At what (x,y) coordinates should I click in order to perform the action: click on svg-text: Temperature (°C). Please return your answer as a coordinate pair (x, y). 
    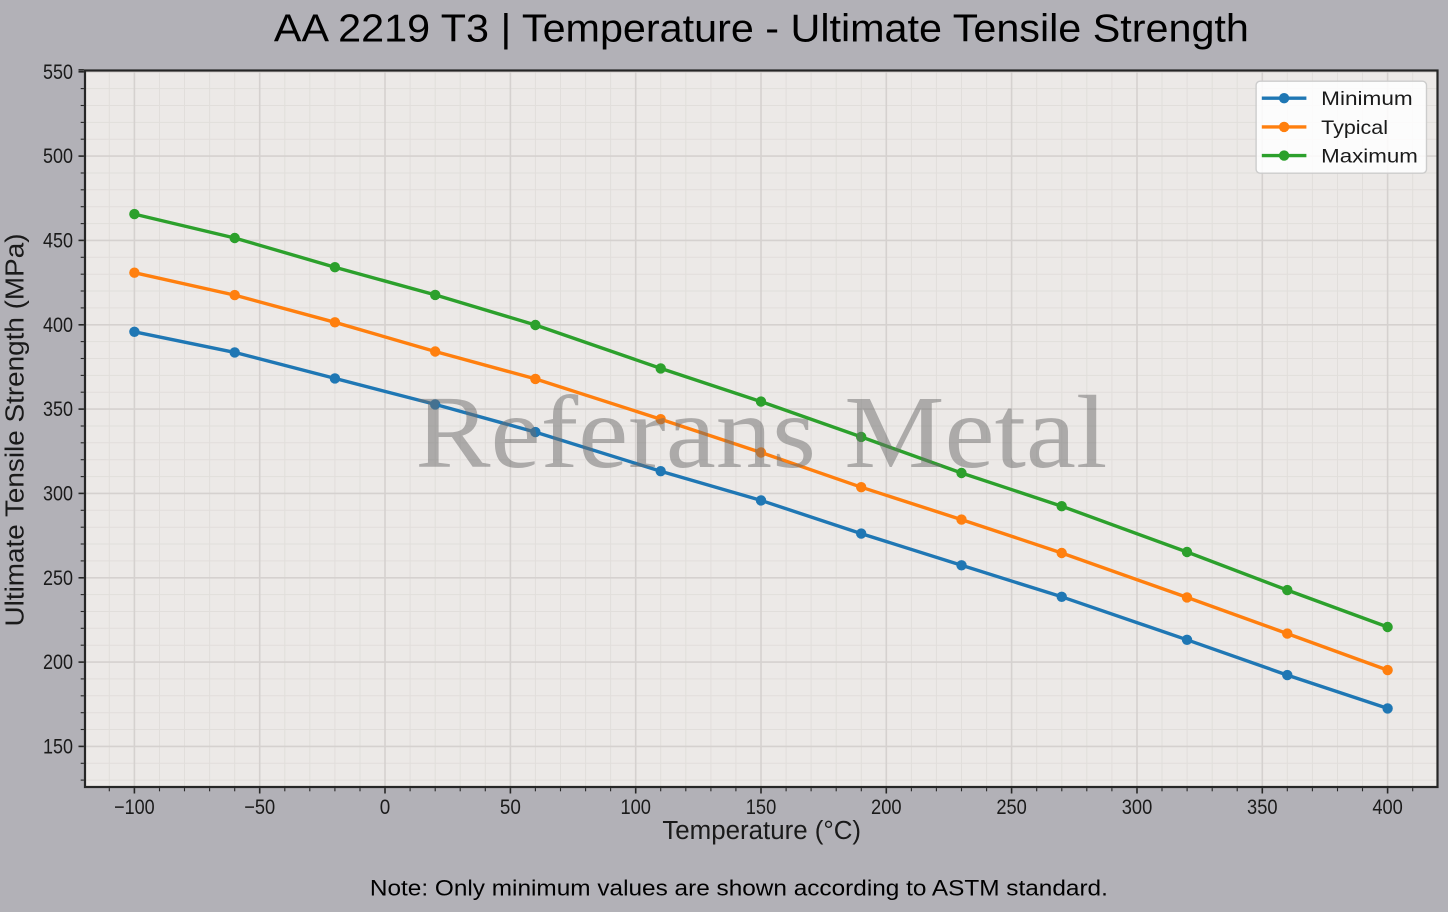
    Looking at the image, I should click on (761, 830).